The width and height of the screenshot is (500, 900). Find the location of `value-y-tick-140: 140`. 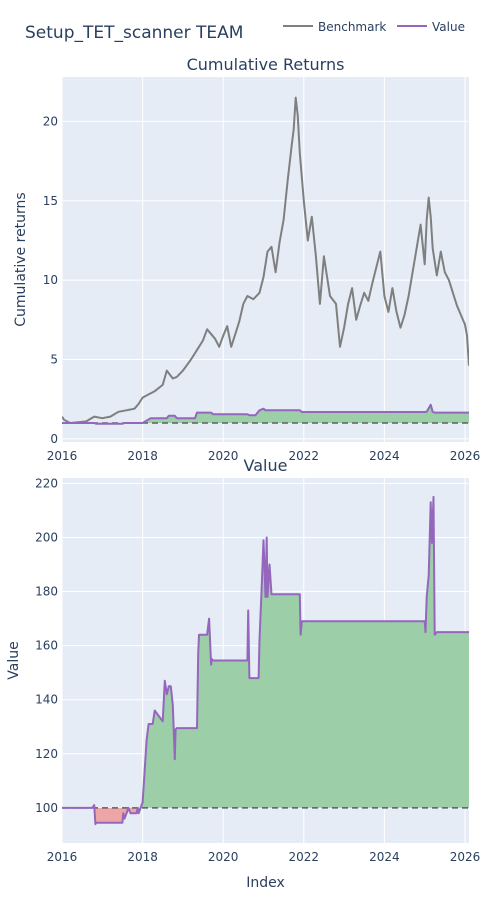

value-y-tick-140: 140 is located at coordinates (46, 700).